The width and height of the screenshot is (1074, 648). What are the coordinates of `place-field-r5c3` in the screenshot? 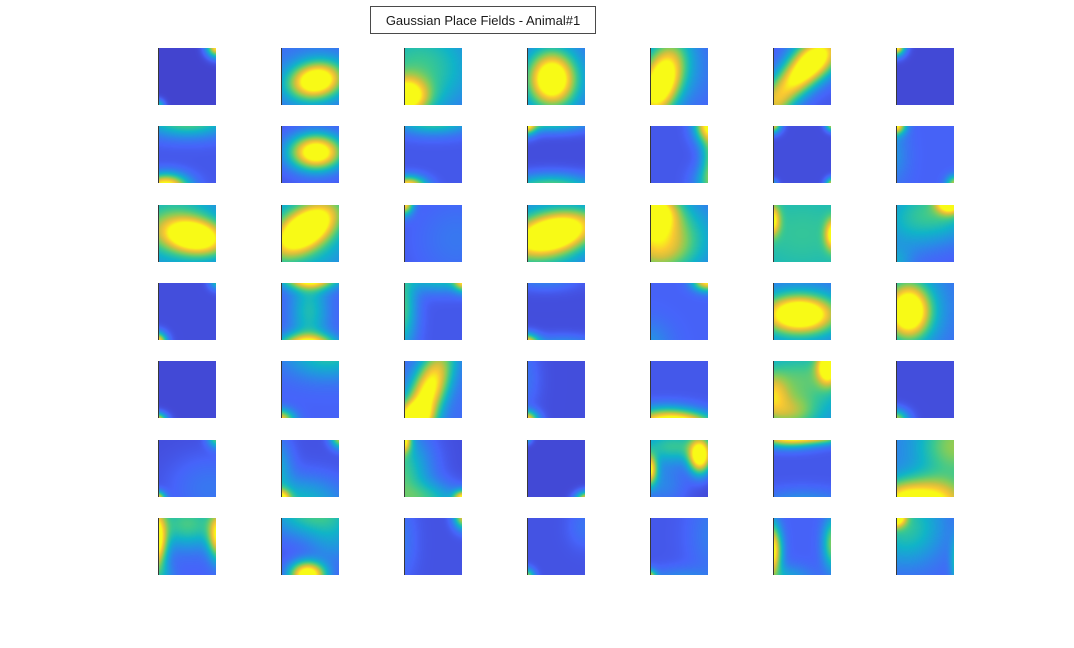 It's located at (433, 390).